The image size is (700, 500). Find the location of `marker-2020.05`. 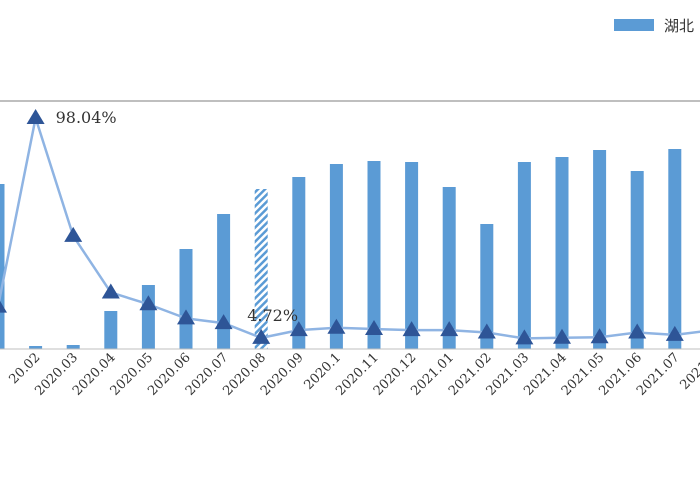

marker-2020.05 is located at coordinates (148, 303).